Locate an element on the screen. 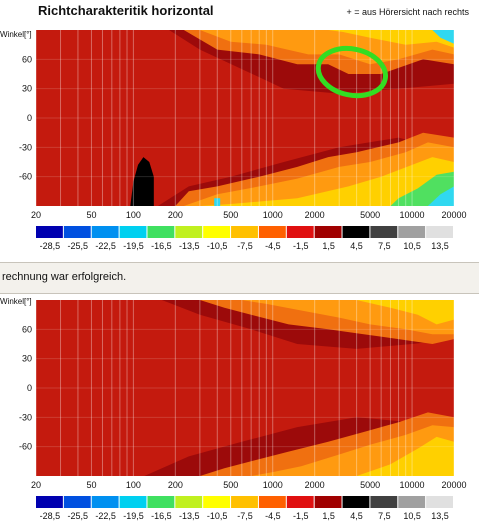 The height and width of the screenshot is (532, 479). colorbar-tick-label: -22,5 is located at coordinates (105, 246).